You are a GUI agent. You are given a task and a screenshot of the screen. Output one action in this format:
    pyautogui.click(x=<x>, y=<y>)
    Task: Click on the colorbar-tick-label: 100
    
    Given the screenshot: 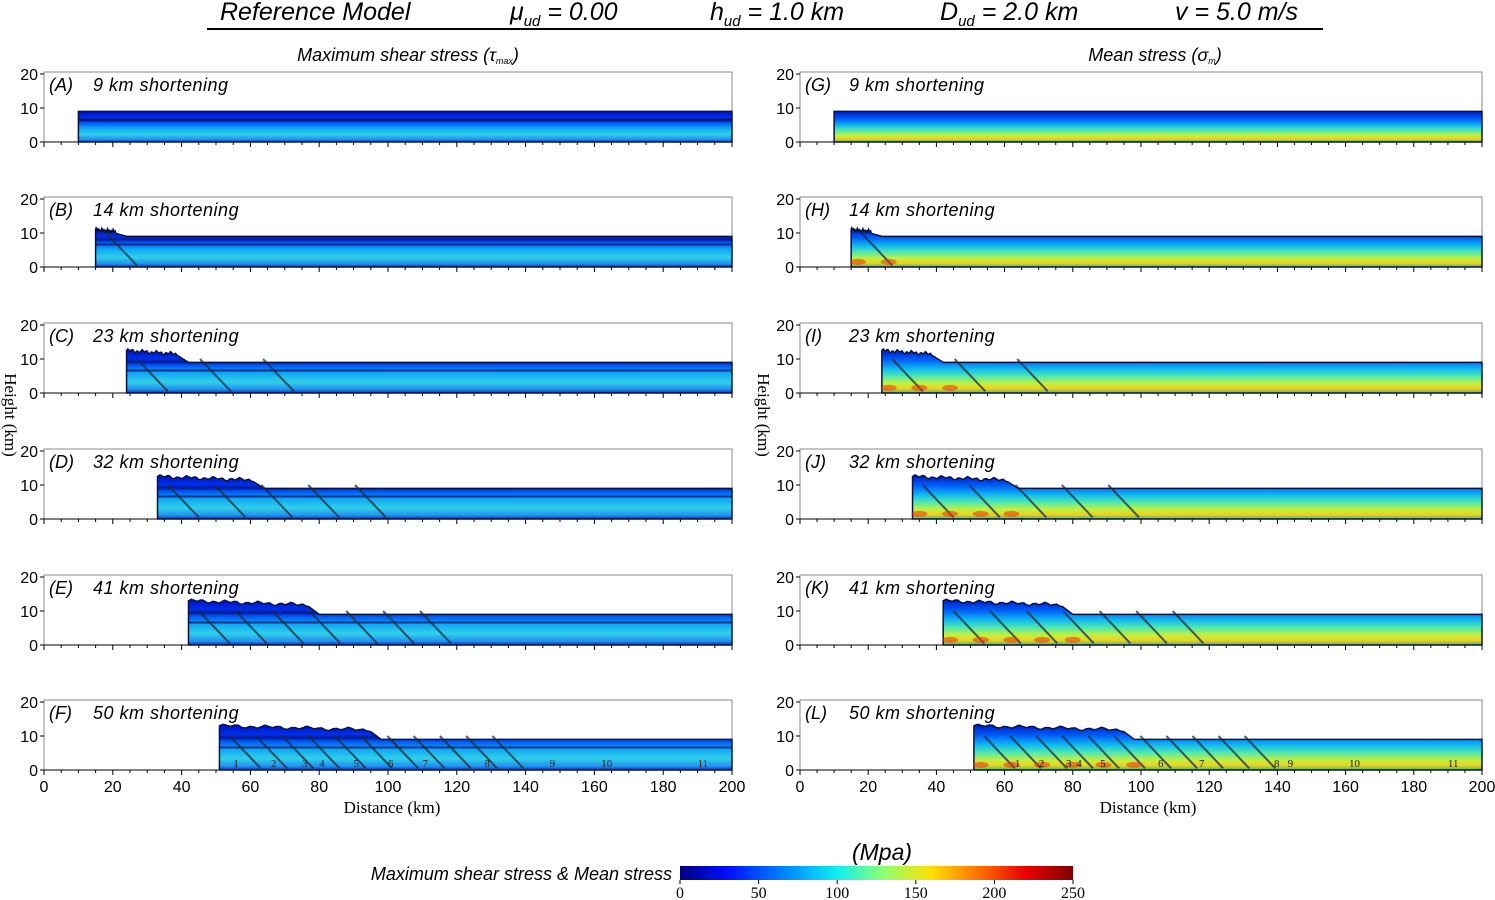 What is the action you would take?
    pyautogui.click(x=837, y=892)
    